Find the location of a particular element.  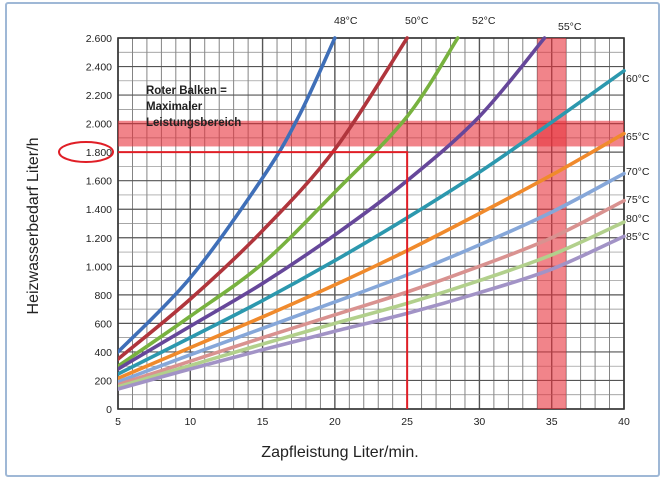

annotation-line-3: Leistungsbereich is located at coordinates (193, 123).